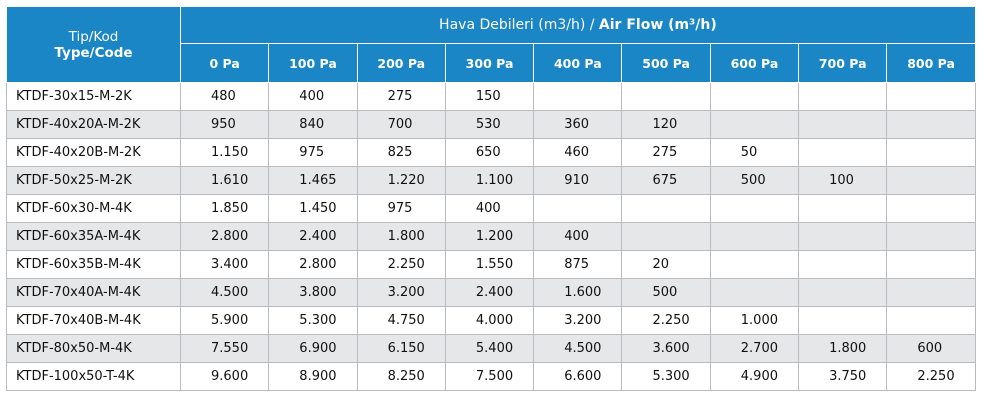  Describe the element at coordinates (666, 180) in the screenshot. I see `airflow-value-cell: 675` at that location.